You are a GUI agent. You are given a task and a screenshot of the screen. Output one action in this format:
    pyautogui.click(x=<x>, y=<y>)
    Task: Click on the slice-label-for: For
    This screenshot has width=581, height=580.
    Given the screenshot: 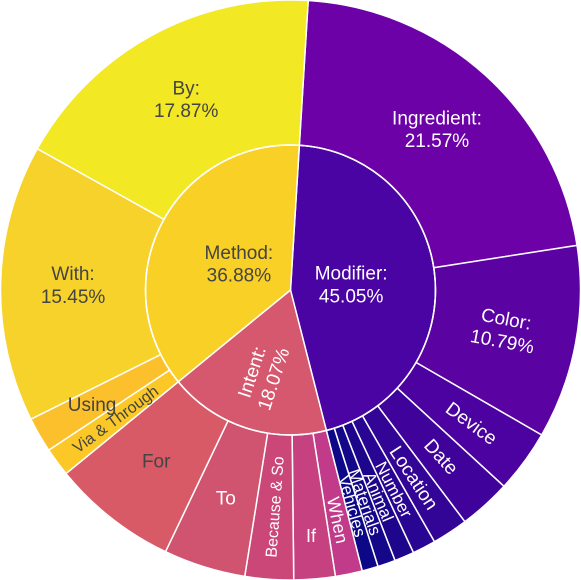 What is the action you would take?
    pyautogui.click(x=156, y=462)
    